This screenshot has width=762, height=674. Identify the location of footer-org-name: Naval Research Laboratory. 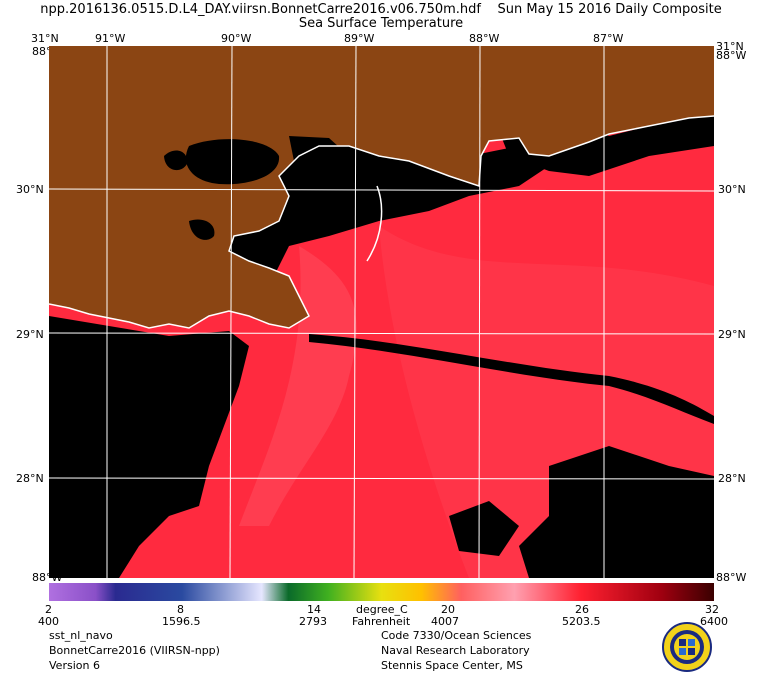
(455, 650).